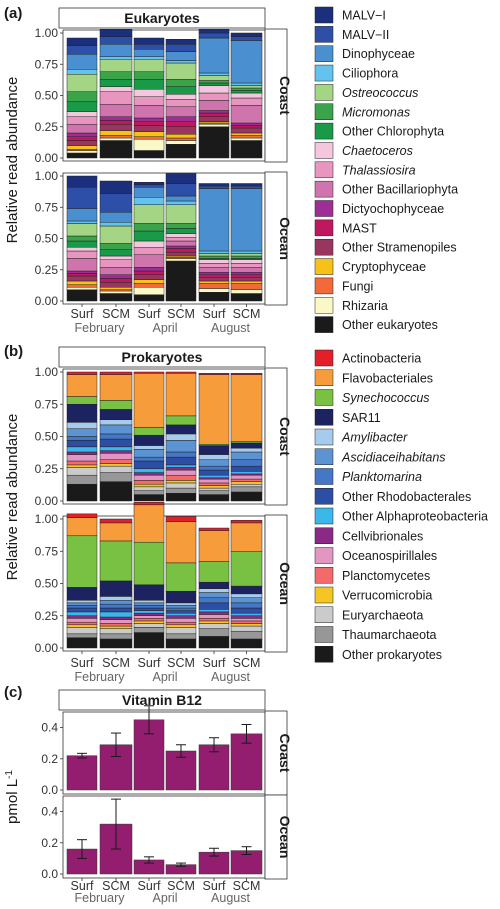 This screenshot has height=909, width=500. Describe the element at coordinates (386, 576) in the screenshot. I see `legend-label: Planctomycetes` at that location.